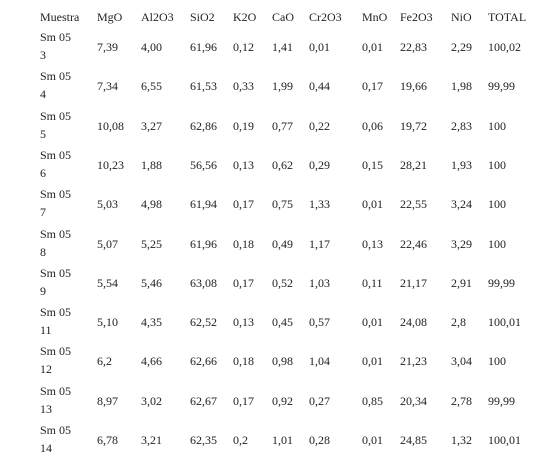  What do you see at coordinates (203, 86) in the screenshot?
I see `value-cell: 61,53` at bounding box center [203, 86].